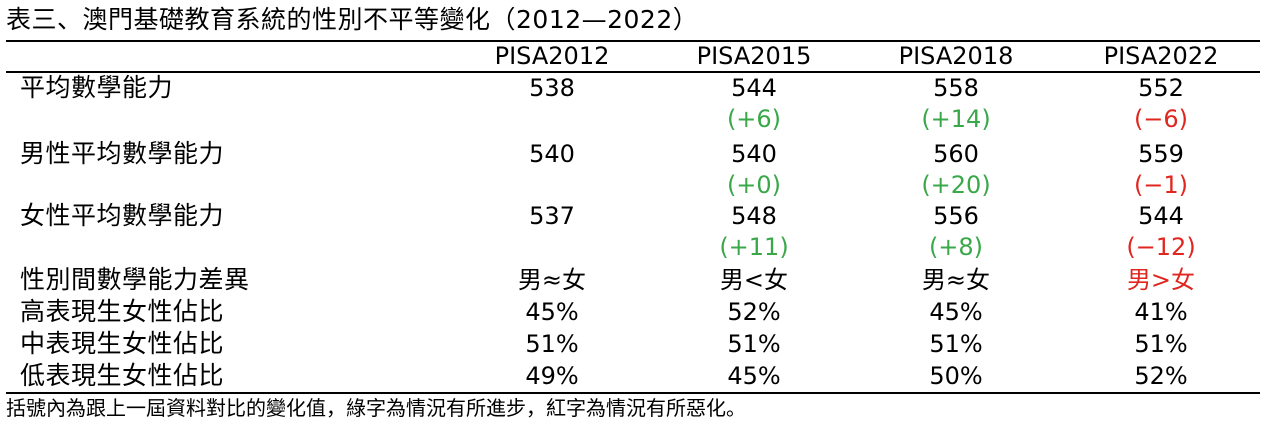  Describe the element at coordinates (122, 153) in the screenshot. I see `row-label-male-math: 男性平均數學能力` at that location.